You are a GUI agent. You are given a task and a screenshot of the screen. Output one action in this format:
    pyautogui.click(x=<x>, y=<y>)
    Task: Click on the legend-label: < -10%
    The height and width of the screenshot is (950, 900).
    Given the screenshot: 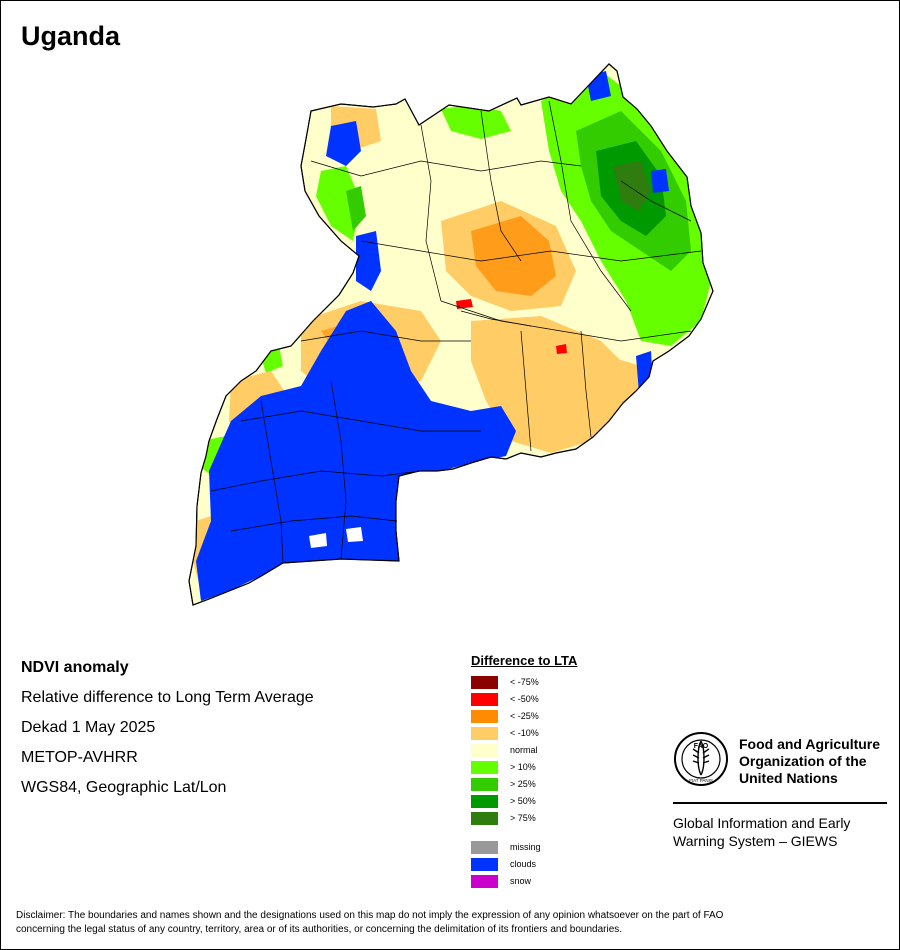 What is the action you would take?
    pyautogui.click(x=524, y=733)
    